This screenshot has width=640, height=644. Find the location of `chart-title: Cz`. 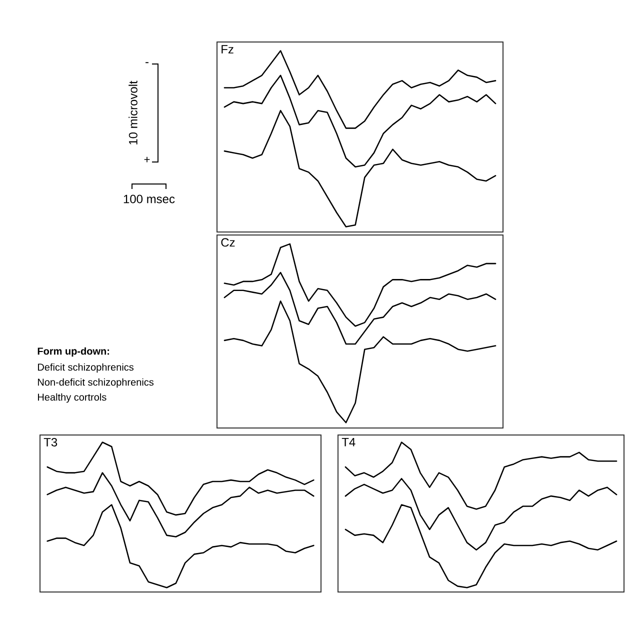

chart-title: Cz is located at coordinates (228, 242).